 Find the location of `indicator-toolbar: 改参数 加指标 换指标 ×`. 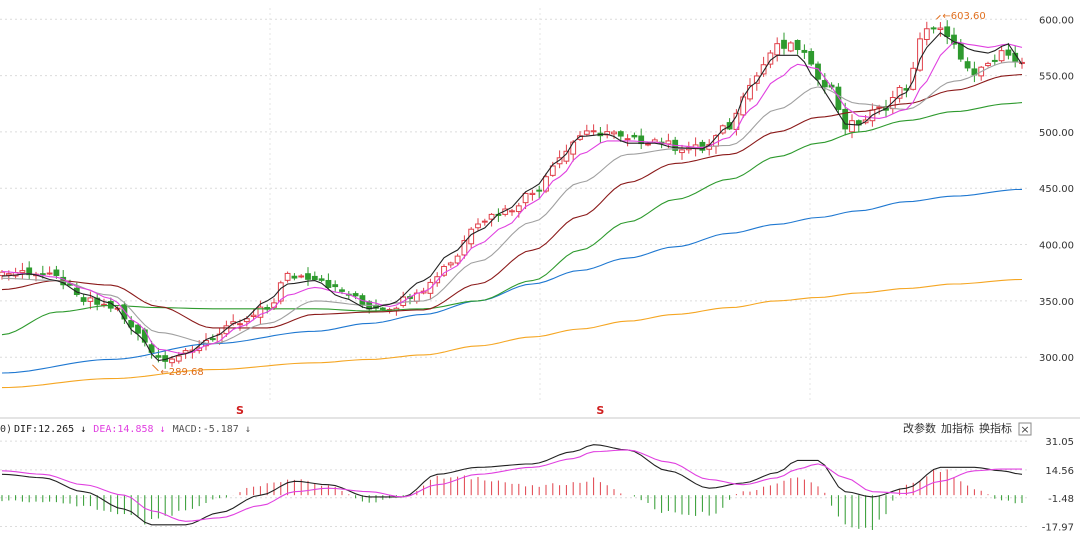

indicator-toolbar: 改参数 加指标 换指标 × is located at coordinates (967, 428).